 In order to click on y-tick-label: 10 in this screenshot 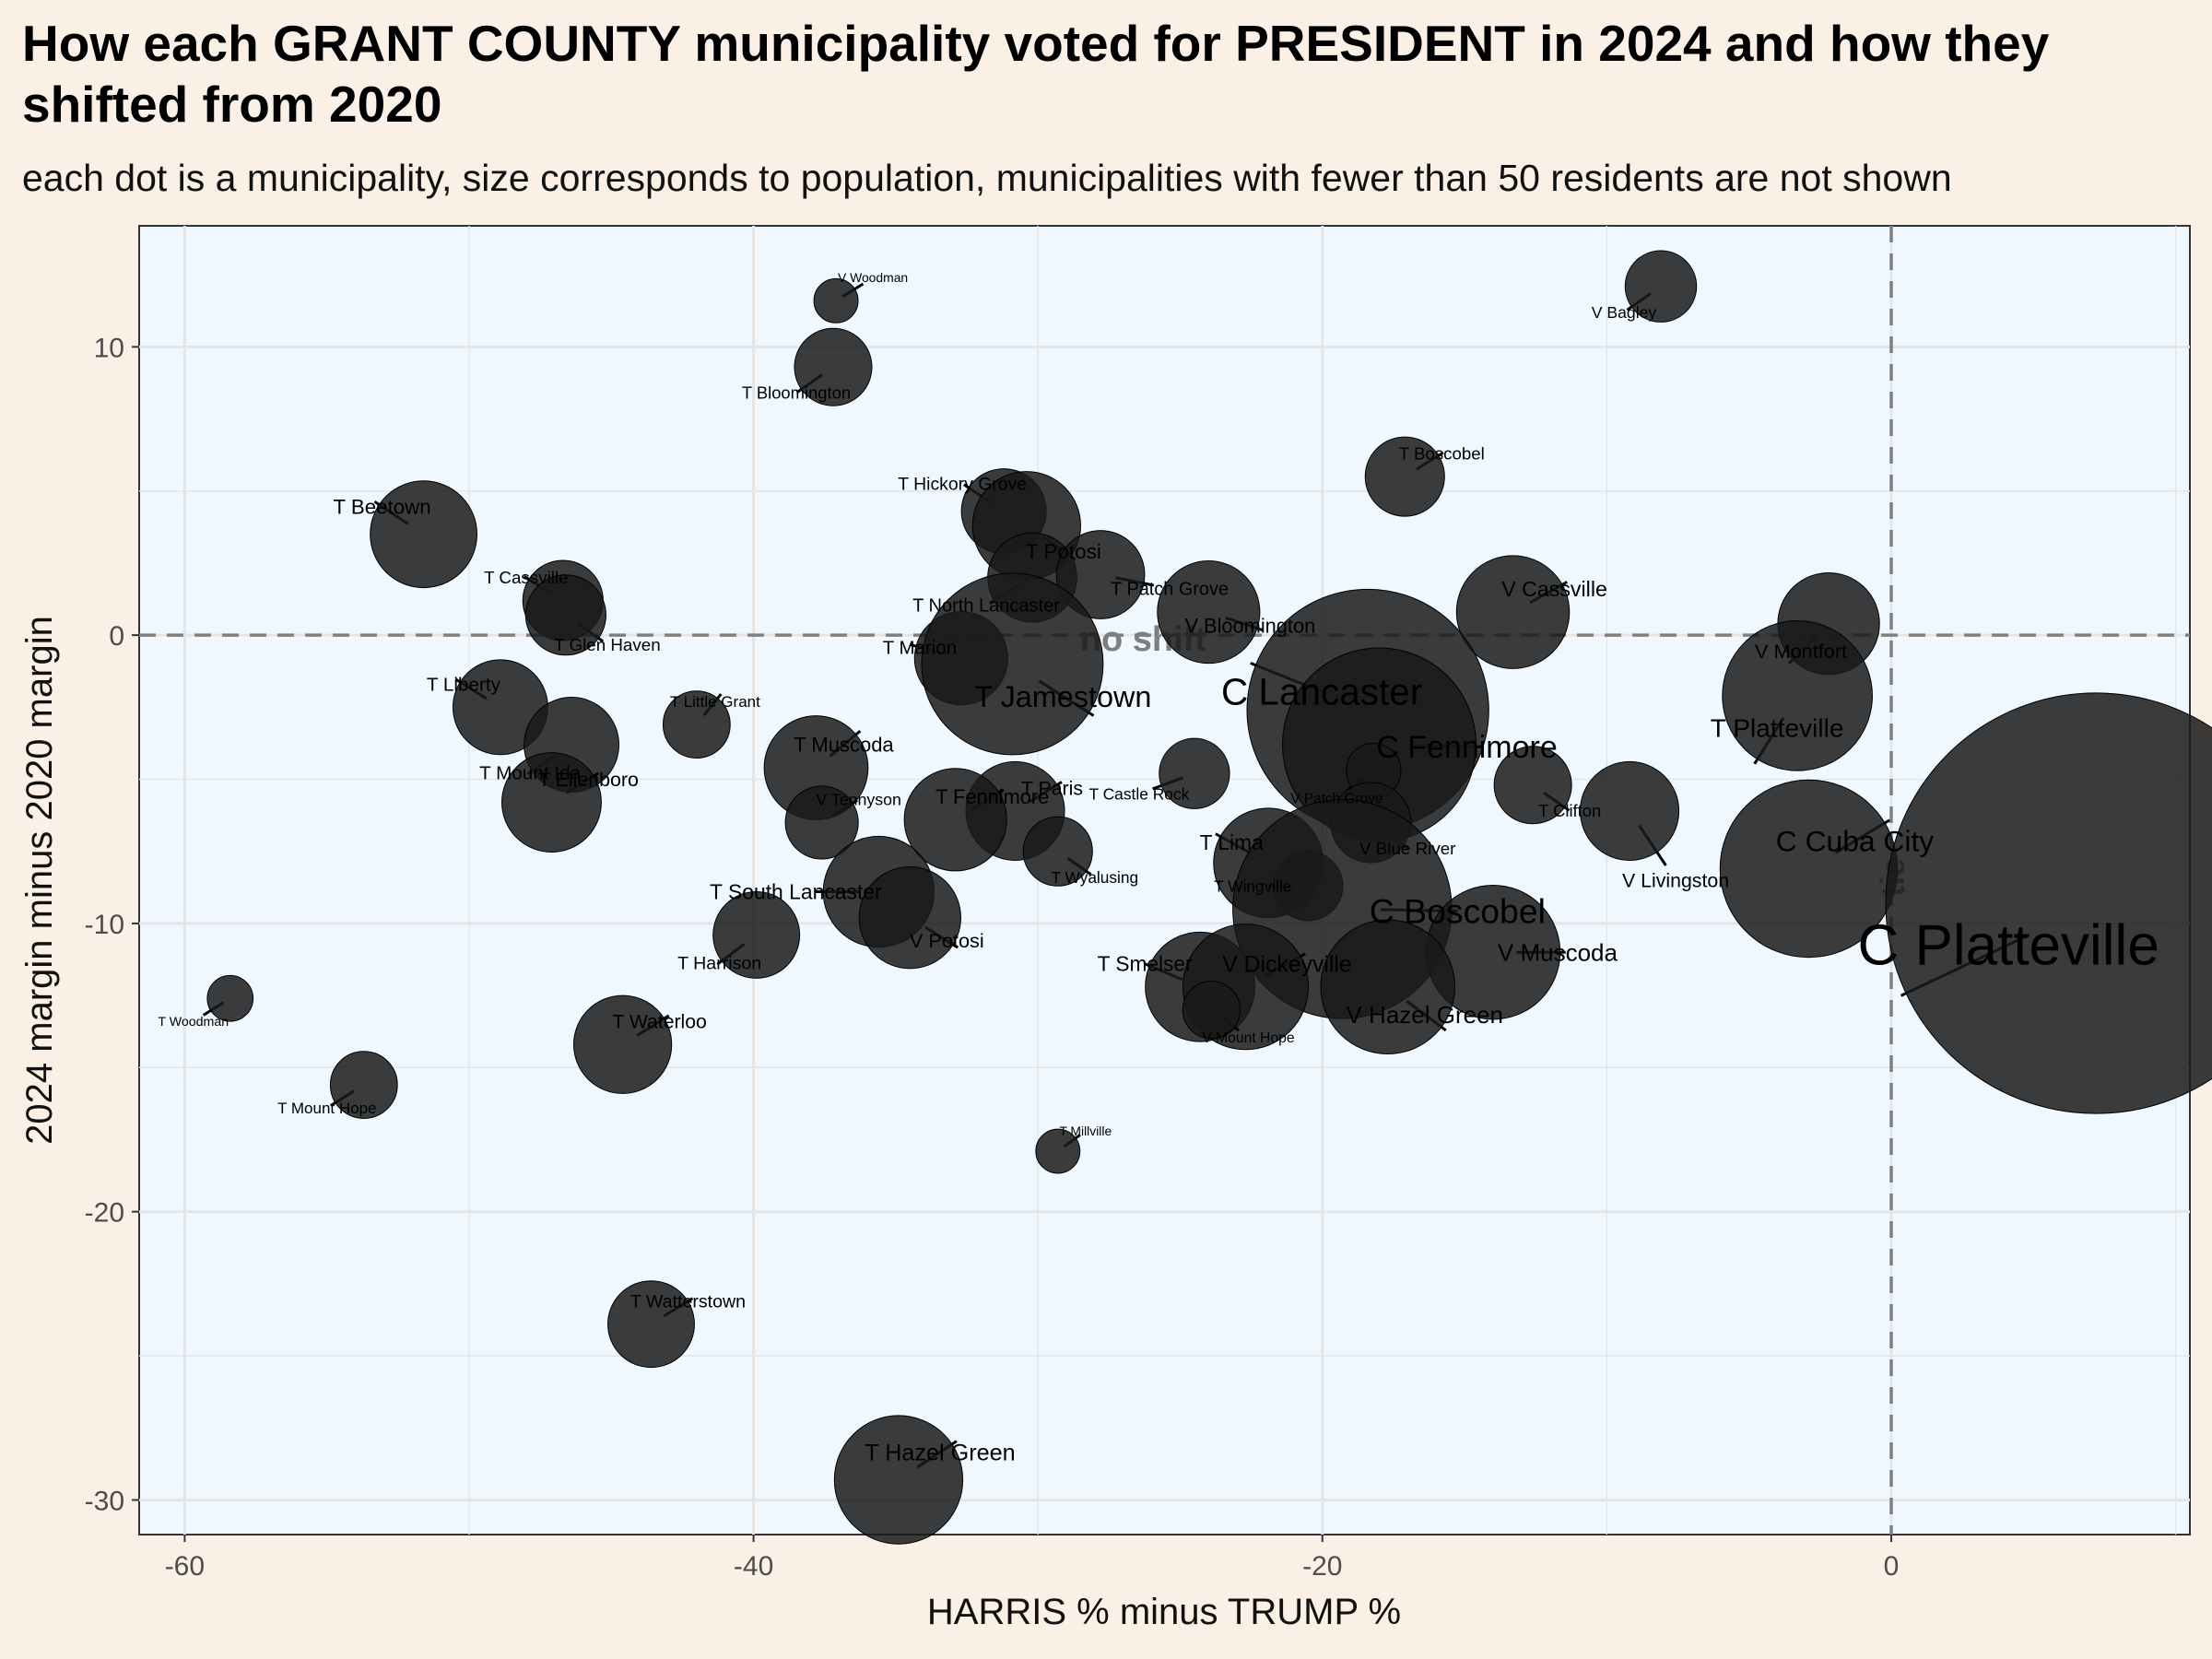, I will do `click(109, 348)`.